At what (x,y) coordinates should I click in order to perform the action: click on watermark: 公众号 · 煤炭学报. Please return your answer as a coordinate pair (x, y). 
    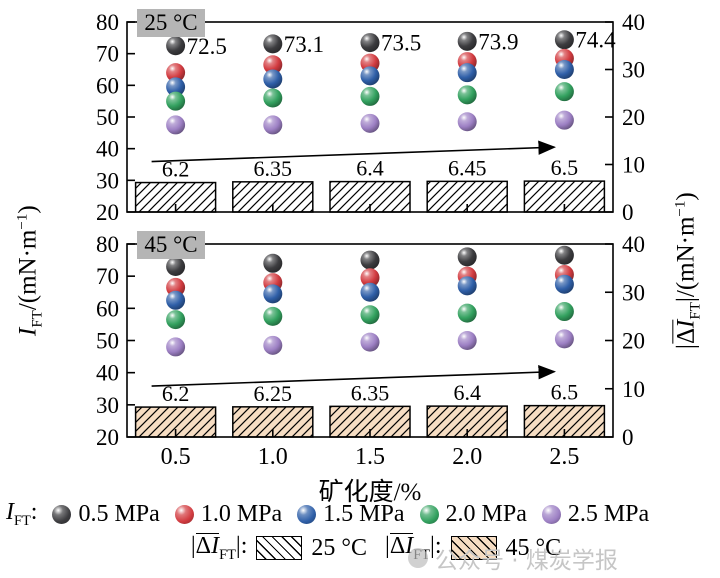
    Looking at the image, I should click on (513, 558).